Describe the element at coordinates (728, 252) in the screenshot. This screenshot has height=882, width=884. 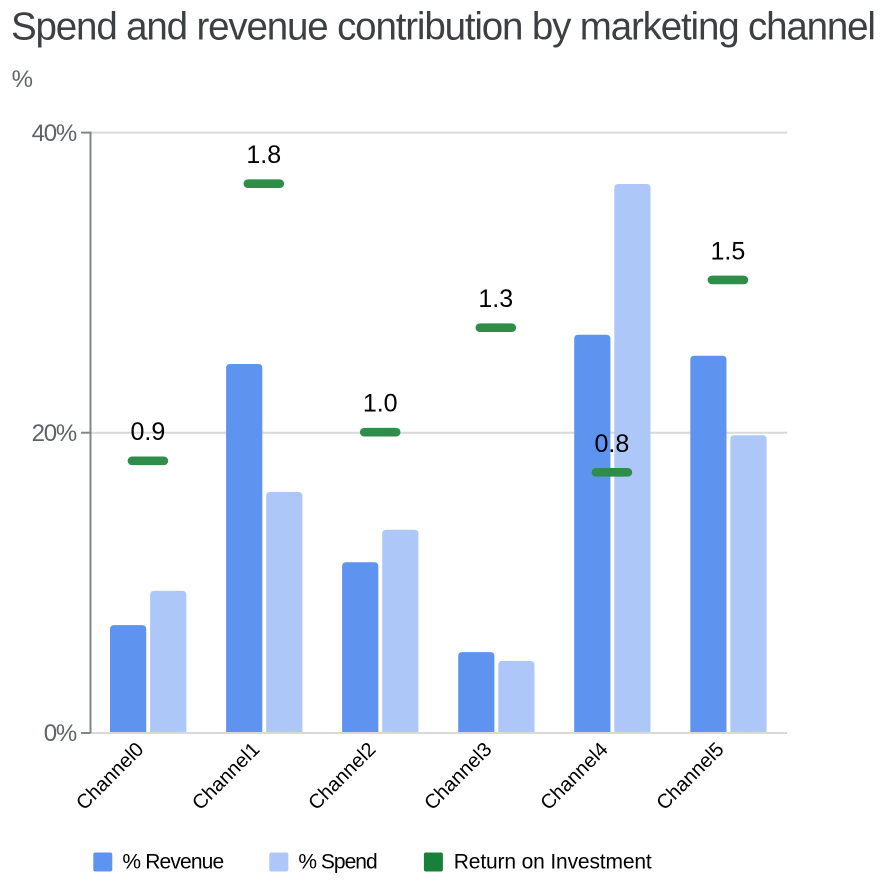
I see `svg-text: 1.5` at that location.